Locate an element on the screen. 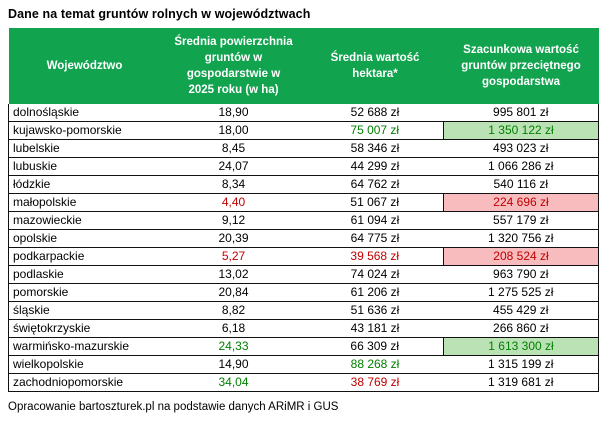 This screenshot has height=422, width=613. table-row: łódzkie 8,34 64 762 zł 540 116 zł is located at coordinates (303, 184).